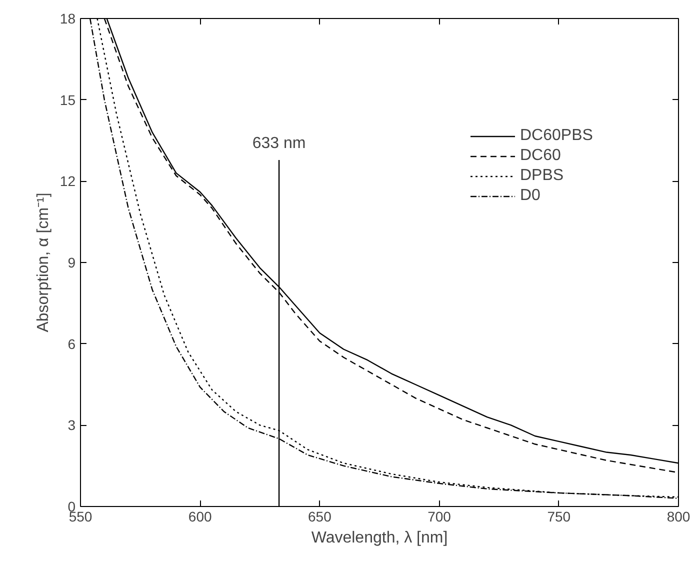 The width and height of the screenshot is (693, 561). What do you see at coordinates (559, 516) in the screenshot?
I see `x-tick-label: 750` at bounding box center [559, 516].